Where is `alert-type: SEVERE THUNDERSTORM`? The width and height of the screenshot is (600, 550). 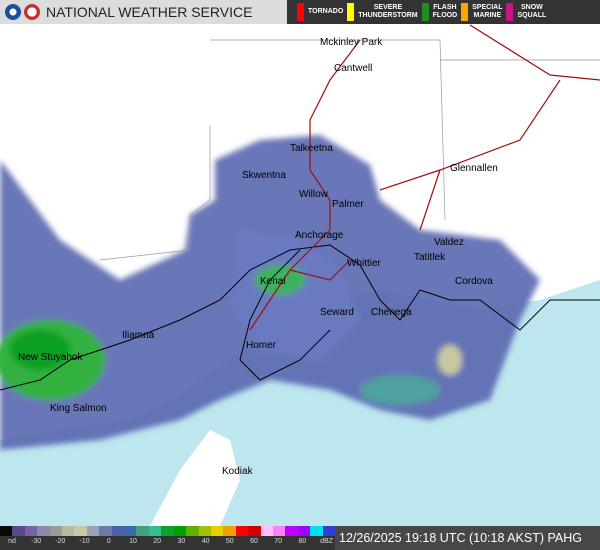 alert-type: SEVERE THUNDERSTORM is located at coordinates (382, 12).